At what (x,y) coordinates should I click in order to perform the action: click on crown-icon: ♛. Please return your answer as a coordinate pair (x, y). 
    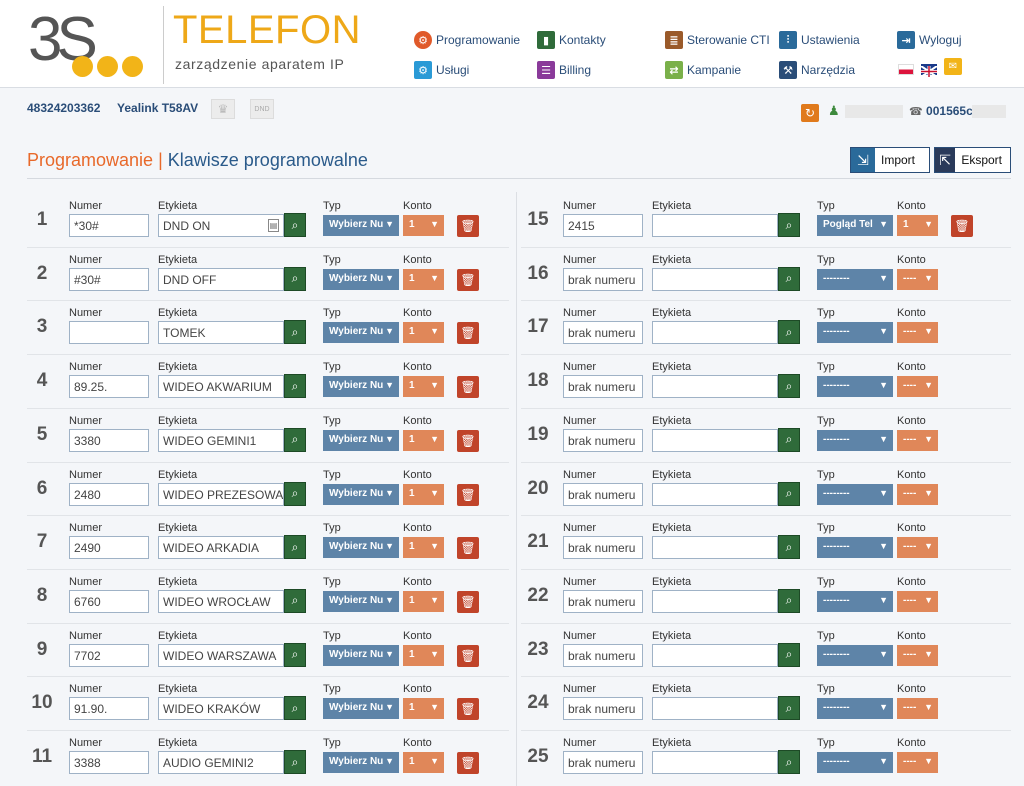
    Looking at the image, I should click on (223, 109).